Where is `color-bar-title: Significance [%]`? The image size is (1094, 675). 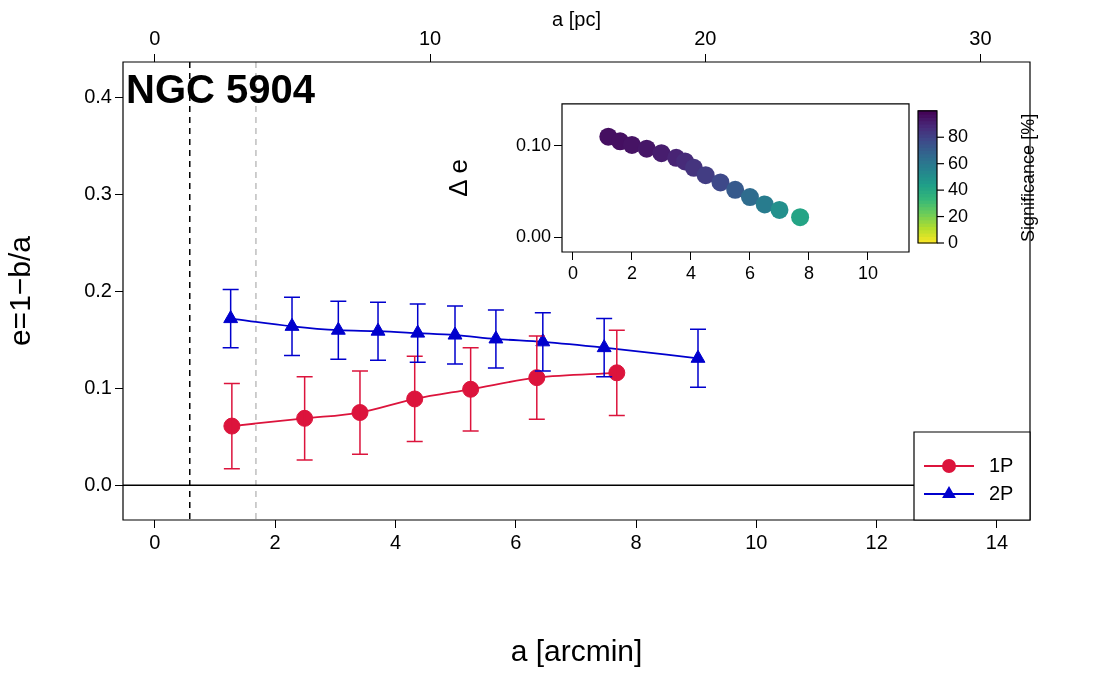 color-bar-title: Significance [%] is located at coordinates (1027, 177).